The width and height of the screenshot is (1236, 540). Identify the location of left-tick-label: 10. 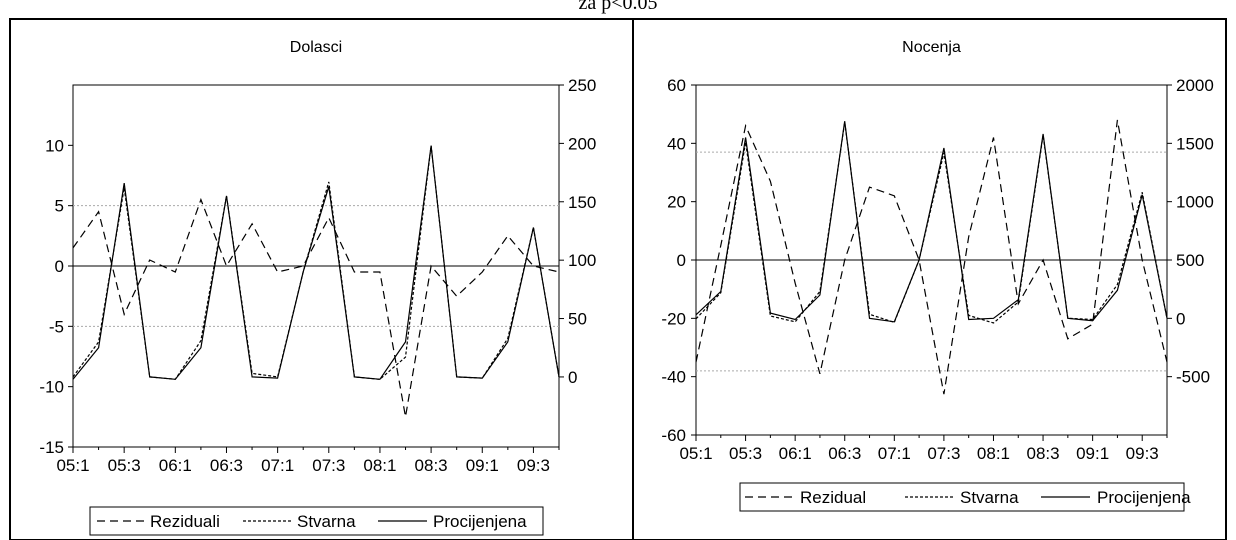
(54, 145).